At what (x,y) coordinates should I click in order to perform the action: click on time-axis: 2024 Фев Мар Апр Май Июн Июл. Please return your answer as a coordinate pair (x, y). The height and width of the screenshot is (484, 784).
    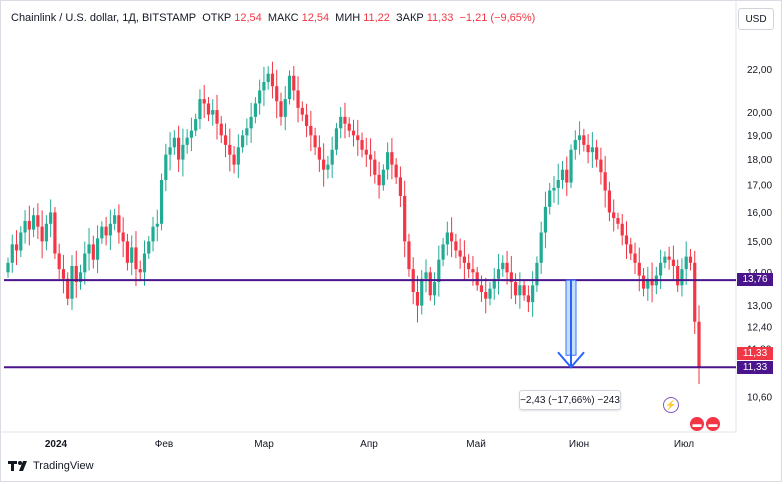
    Looking at the image, I should click on (369, 444).